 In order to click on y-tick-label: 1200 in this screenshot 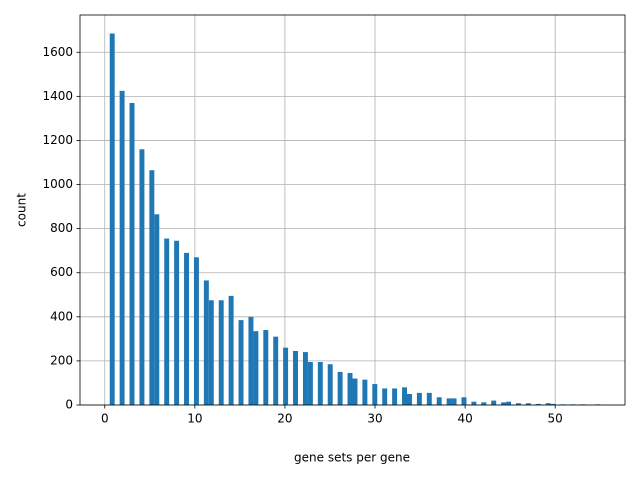, I will do `click(57, 140)`.